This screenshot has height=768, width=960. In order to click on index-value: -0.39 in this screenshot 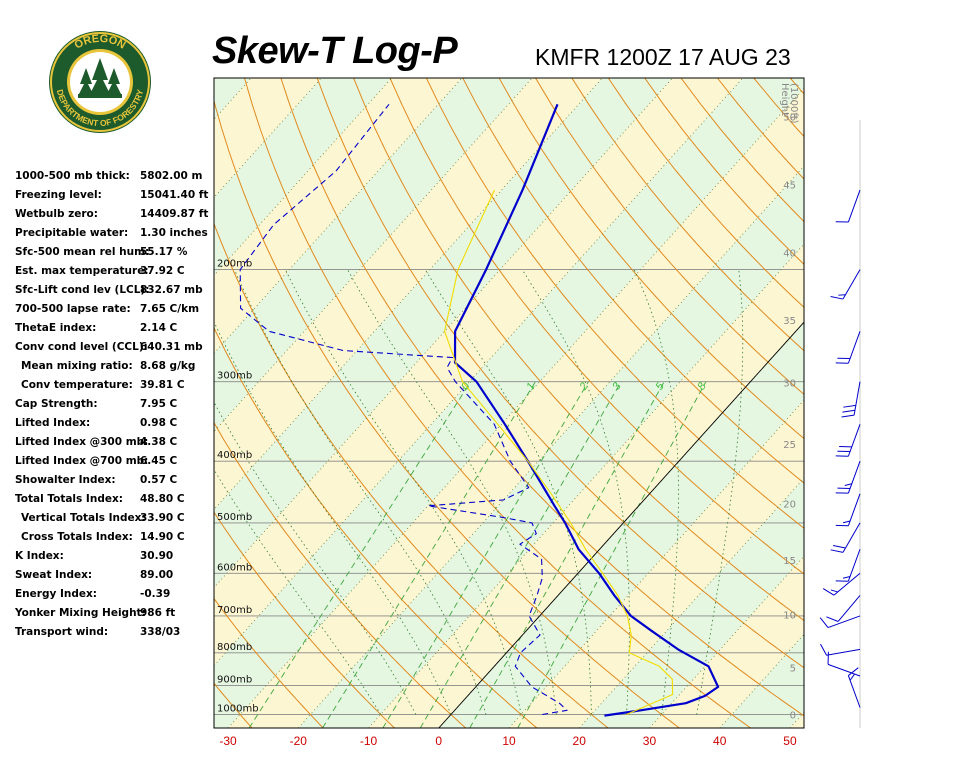, I will do `click(155, 594)`.